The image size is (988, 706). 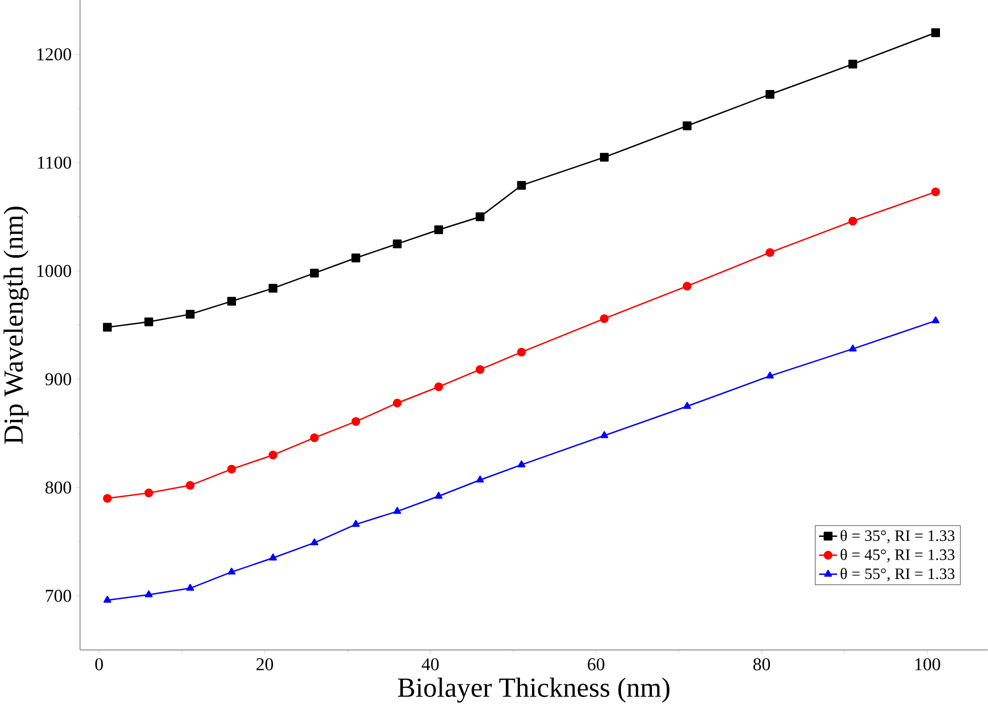 I want to click on x-tick-label: 80, so click(x=761, y=664).